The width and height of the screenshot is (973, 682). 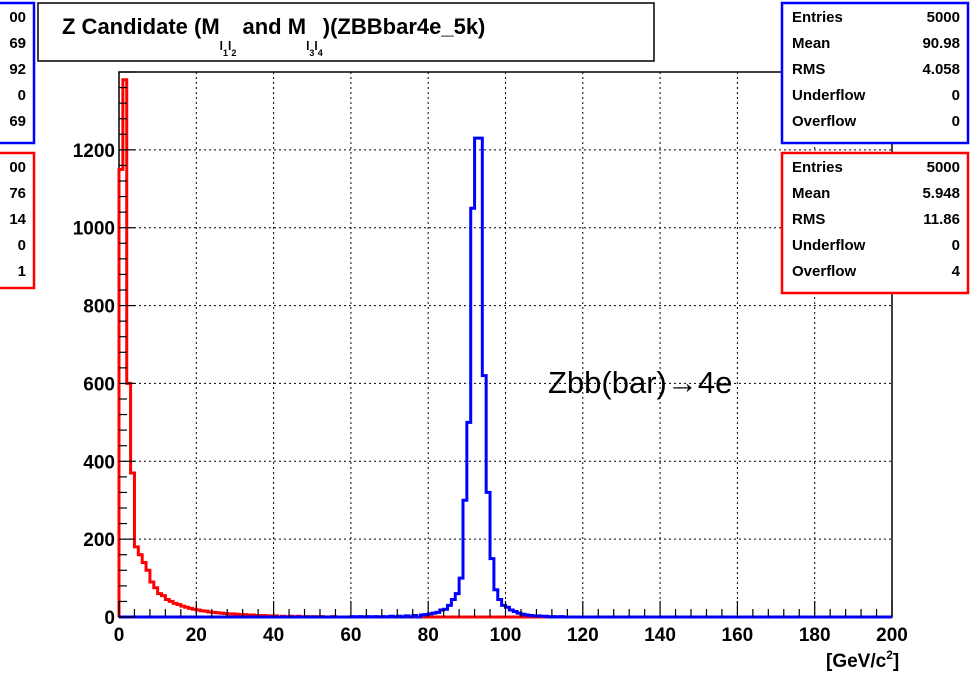 I want to click on x-axis-unit-label: [GeV/c2], so click(x=862, y=660).